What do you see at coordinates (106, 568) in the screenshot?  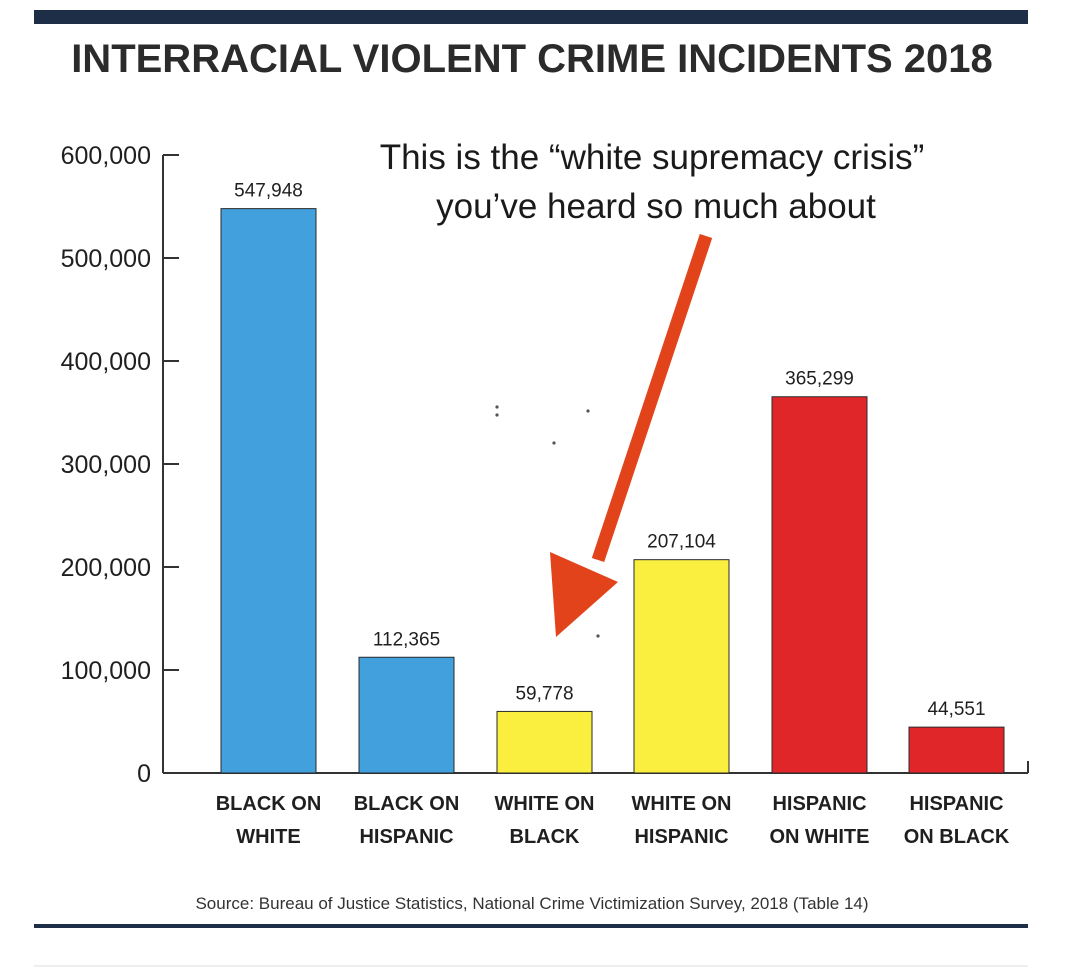 I see `y-tick-label: 200,000` at bounding box center [106, 568].